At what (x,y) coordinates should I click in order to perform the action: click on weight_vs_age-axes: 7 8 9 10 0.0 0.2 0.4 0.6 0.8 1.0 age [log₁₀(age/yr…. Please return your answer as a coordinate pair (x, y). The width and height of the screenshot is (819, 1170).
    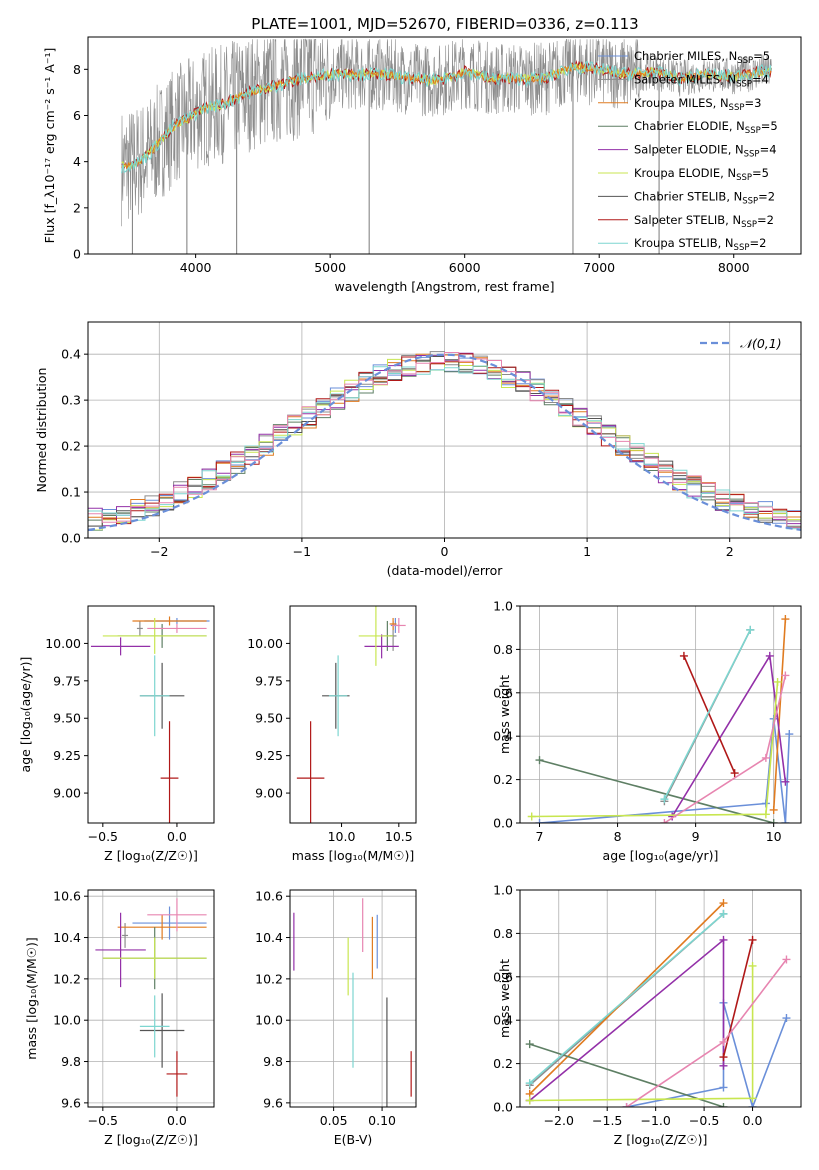
    Looking at the image, I should click on (647, 731).